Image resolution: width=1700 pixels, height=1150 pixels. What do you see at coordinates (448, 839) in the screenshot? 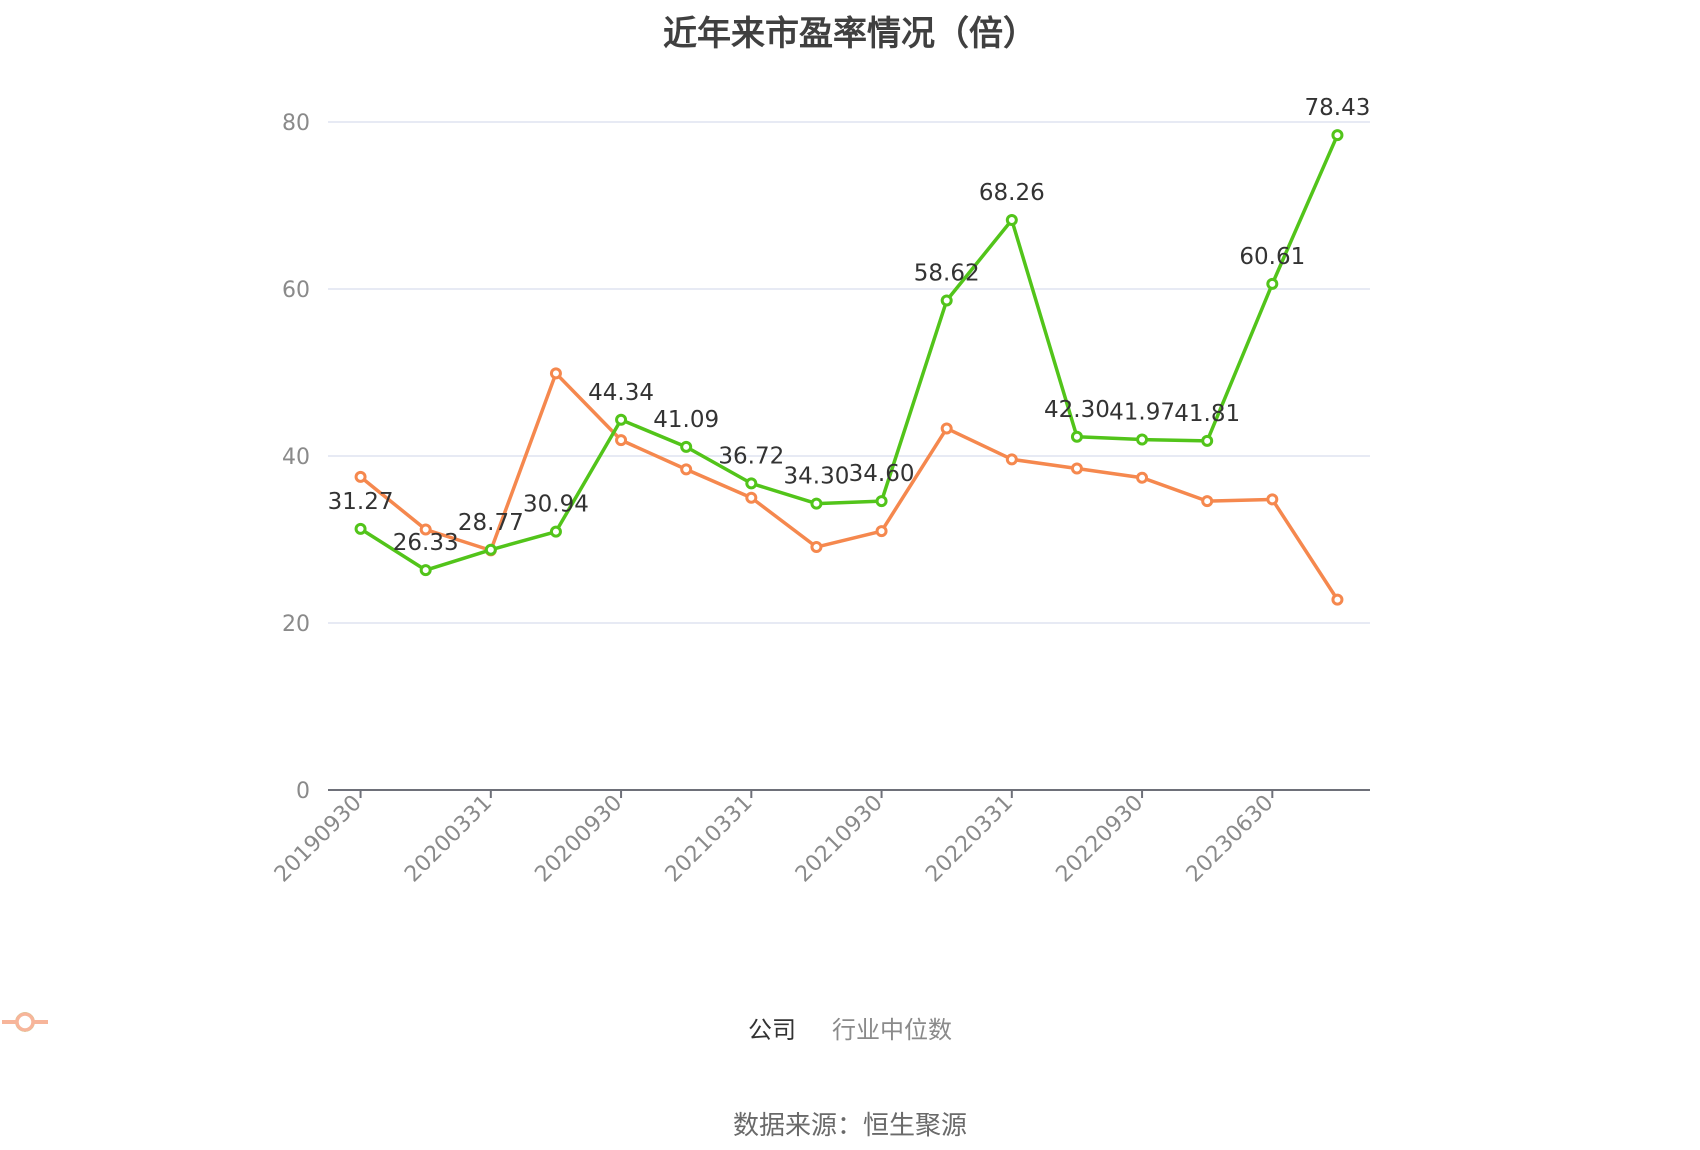
I see `x-tick-label: 20200331` at bounding box center [448, 839].